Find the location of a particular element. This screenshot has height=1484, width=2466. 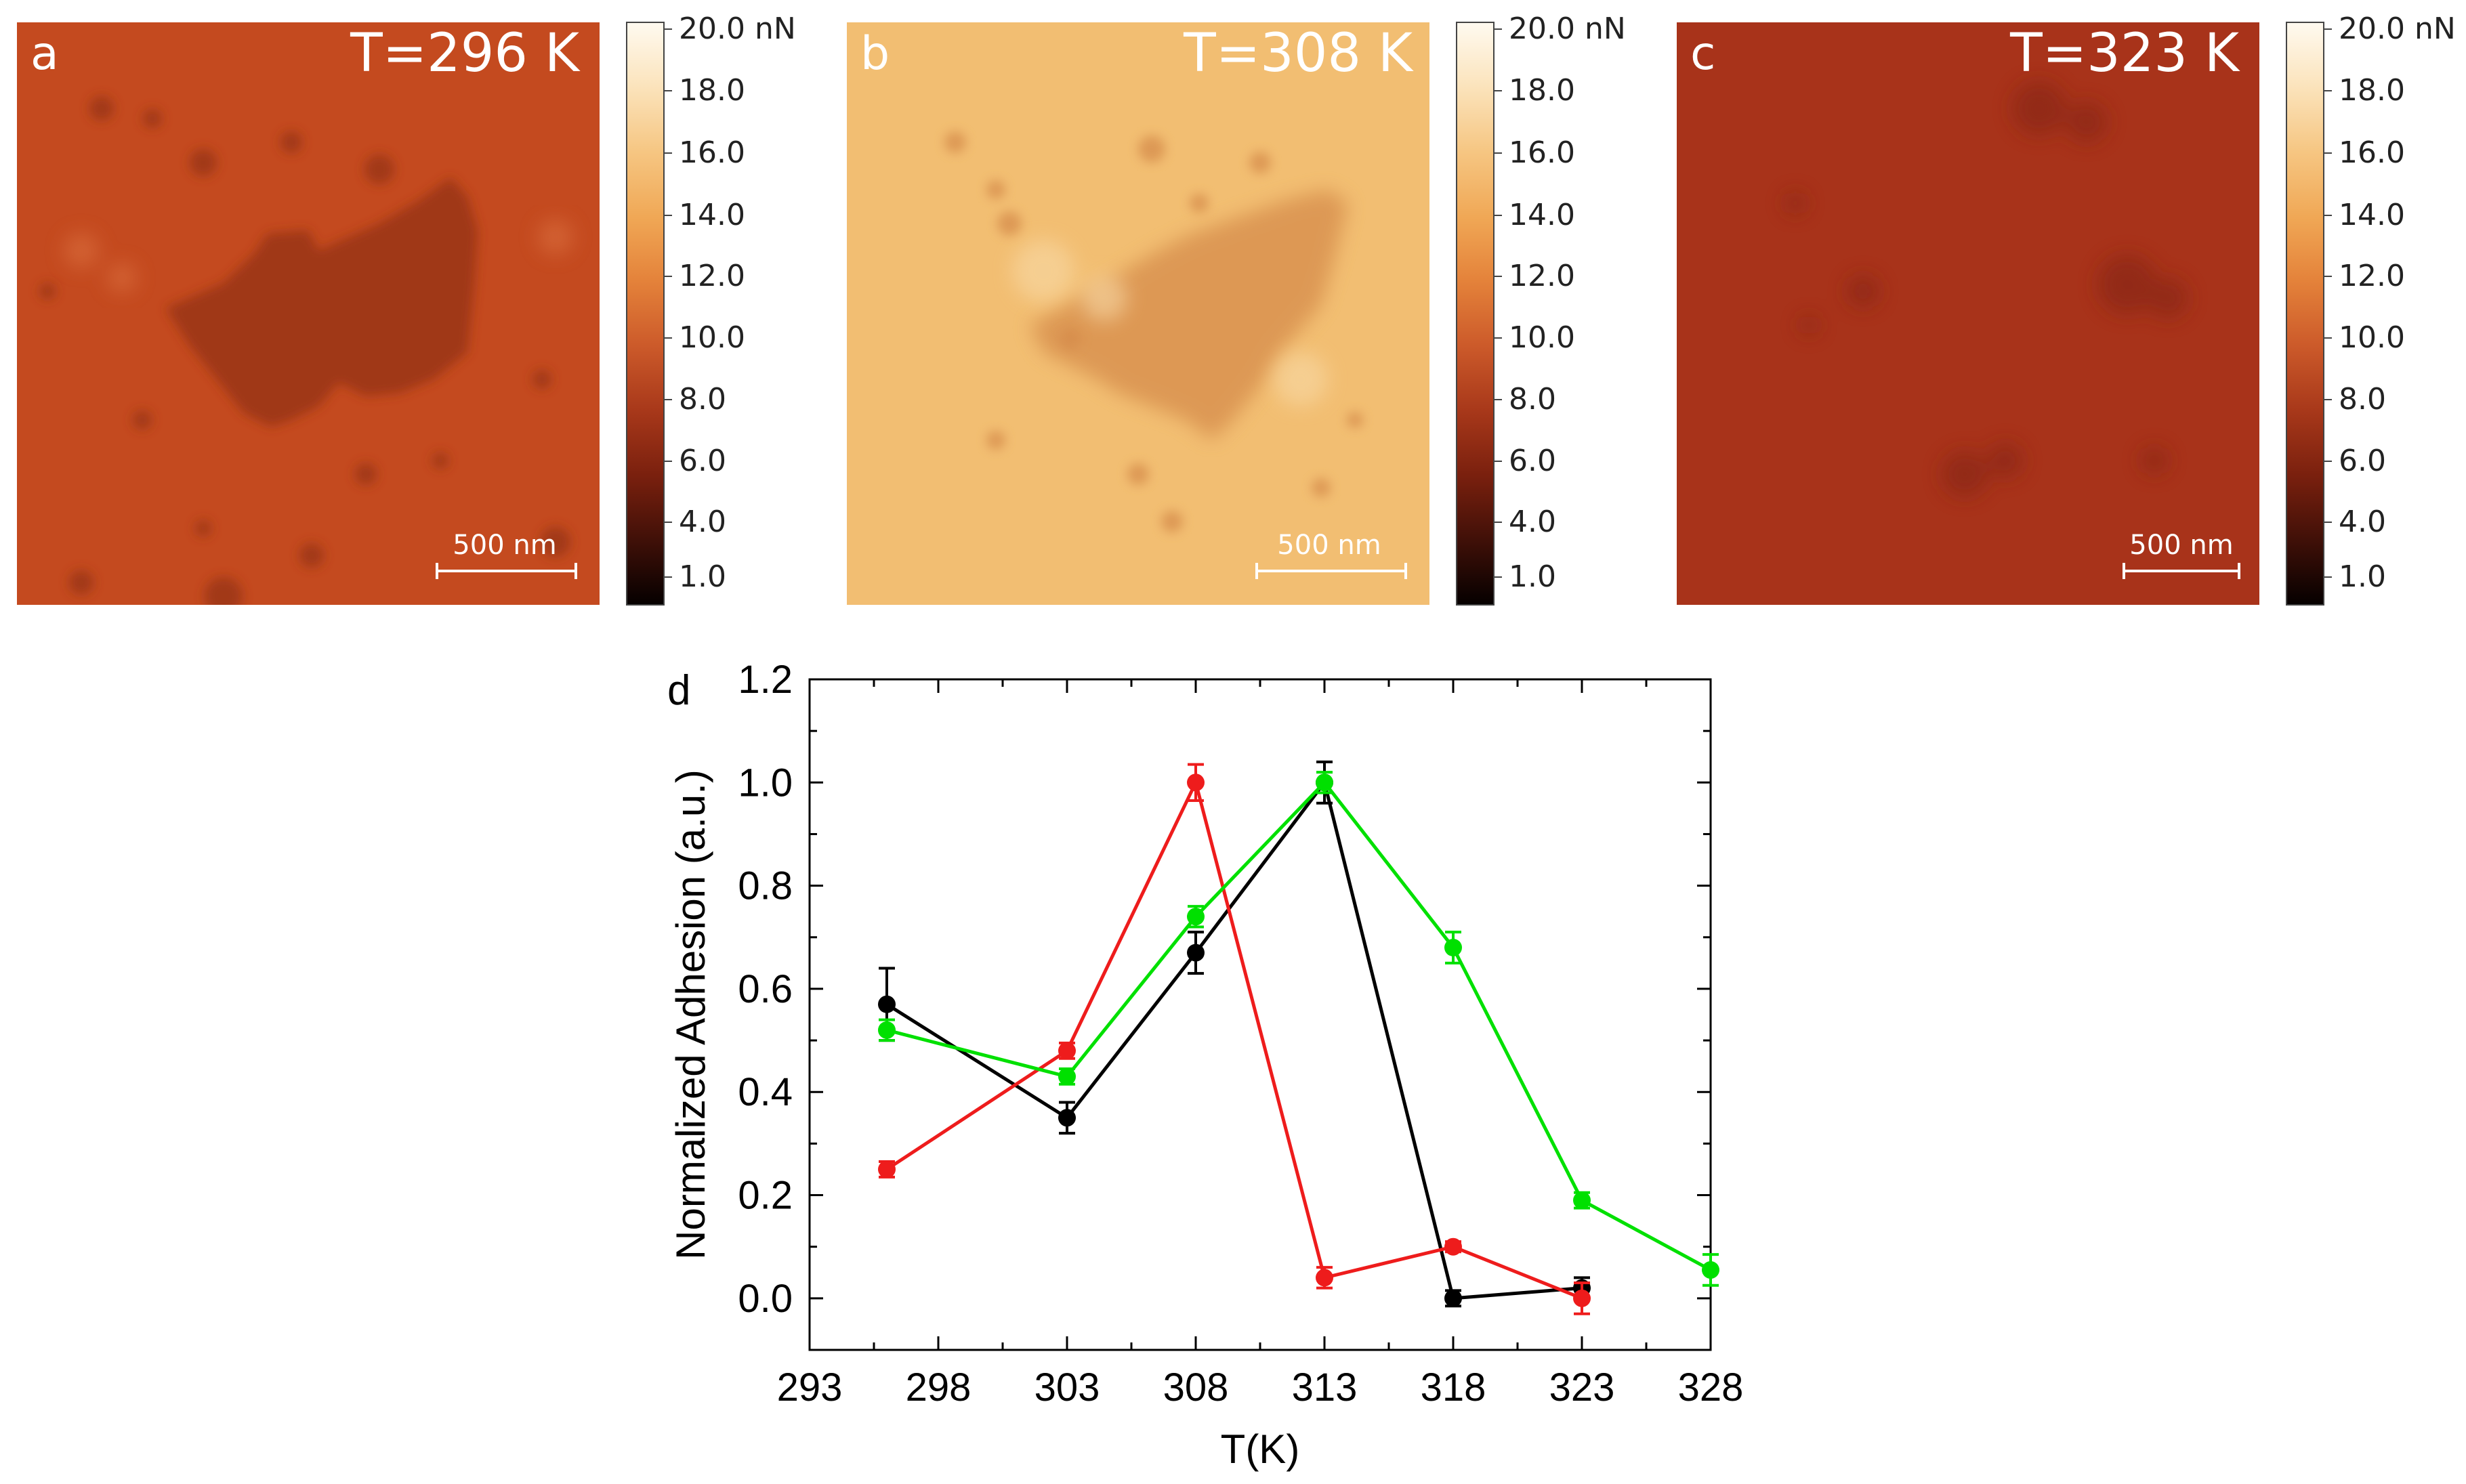

series-green is located at coordinates (1298, 1029).